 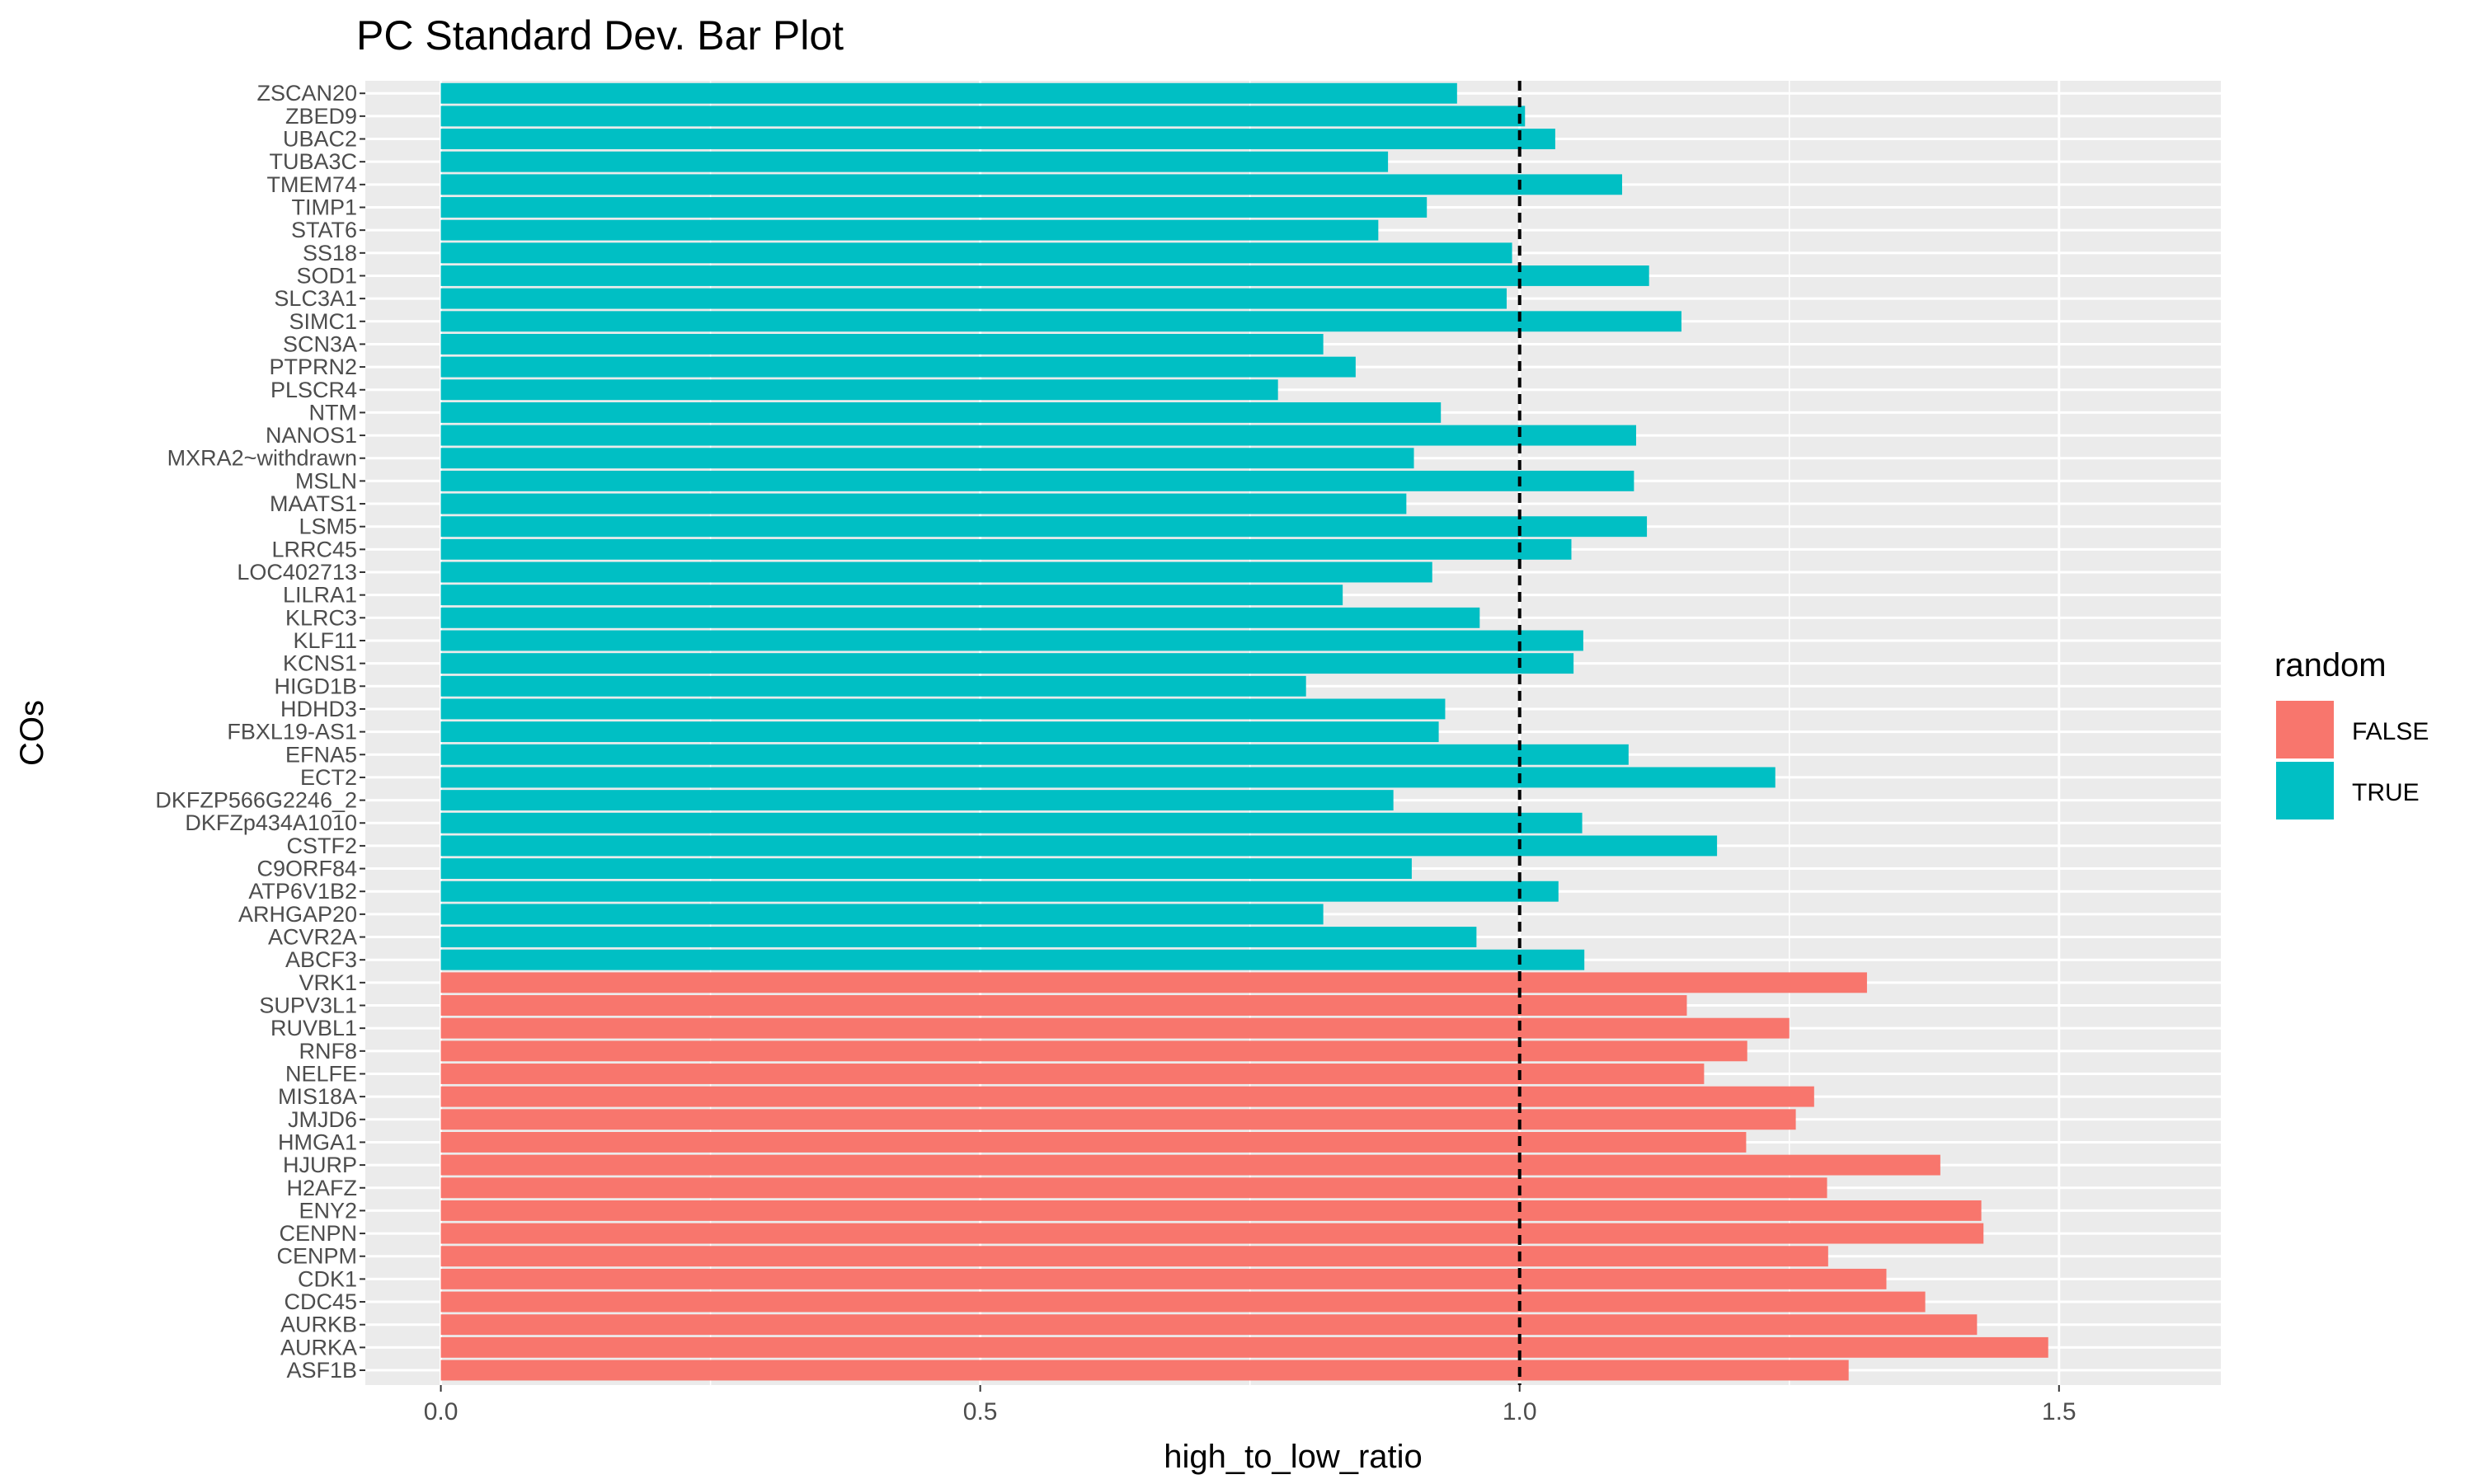 I want to click on bar-klrc3, so click(x=960, y=617).